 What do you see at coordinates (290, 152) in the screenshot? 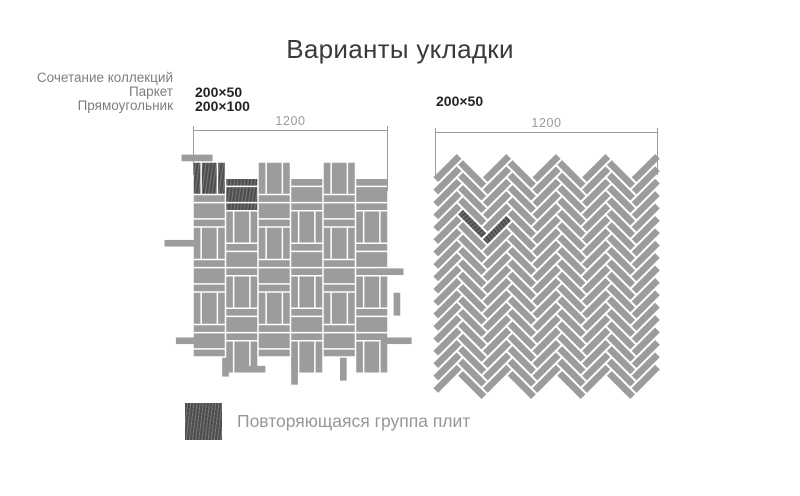
I see `left-dimension: 1200` at bounding box center [290, 152].